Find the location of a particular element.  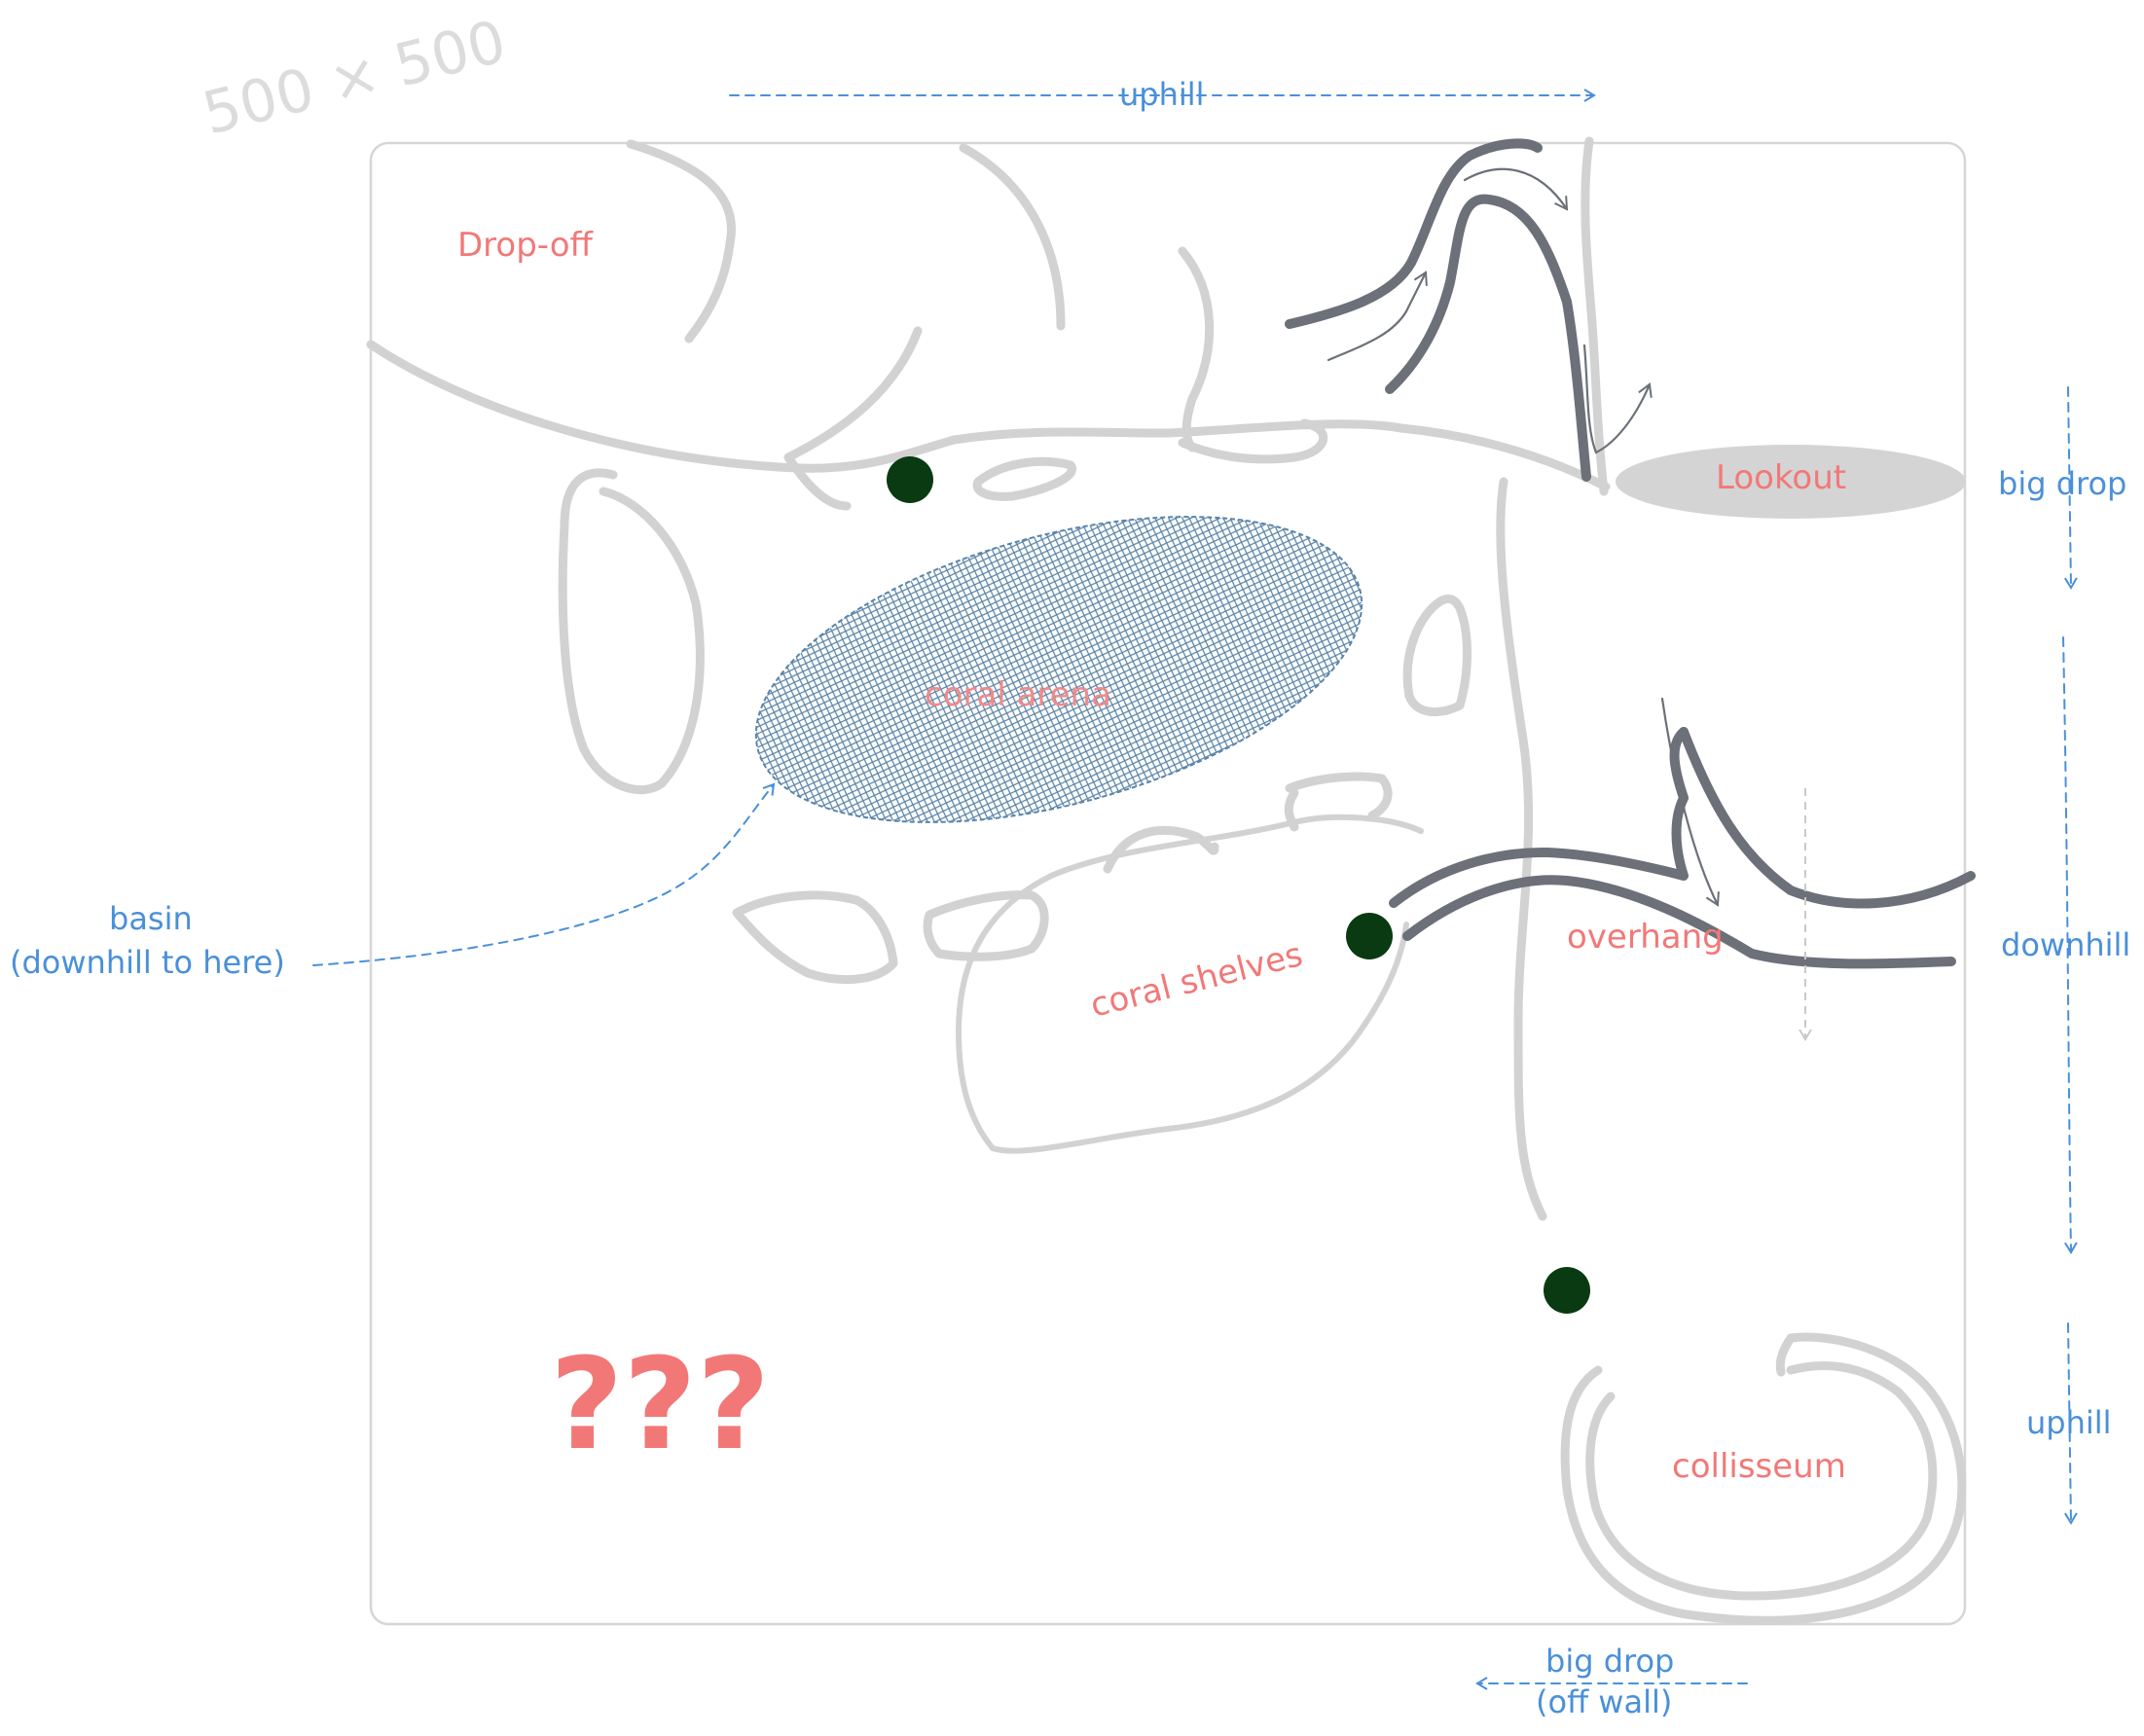

annotation-uphill-right: uphill is located at coordinates (2069, 1423).